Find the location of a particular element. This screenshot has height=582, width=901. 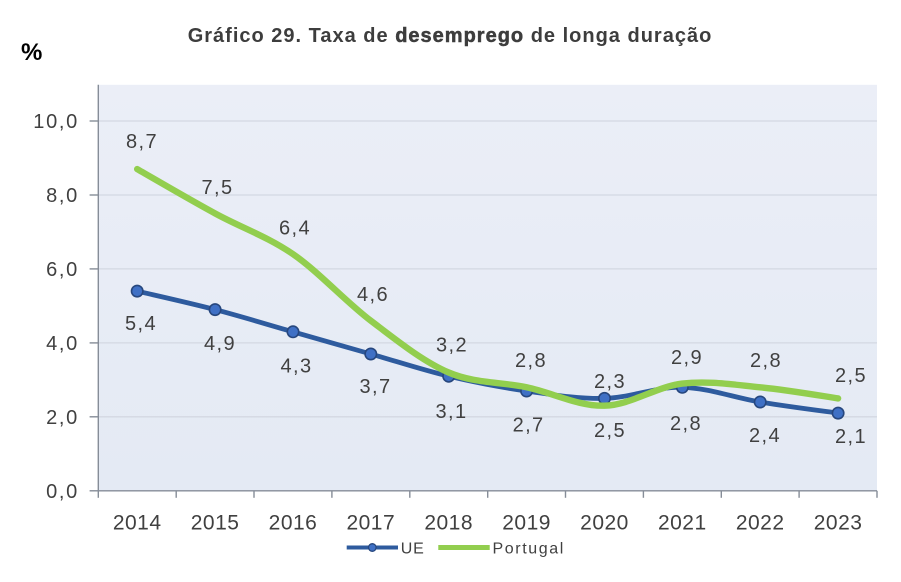

svg-text: 3,2 is located at coordinates (452, 346).